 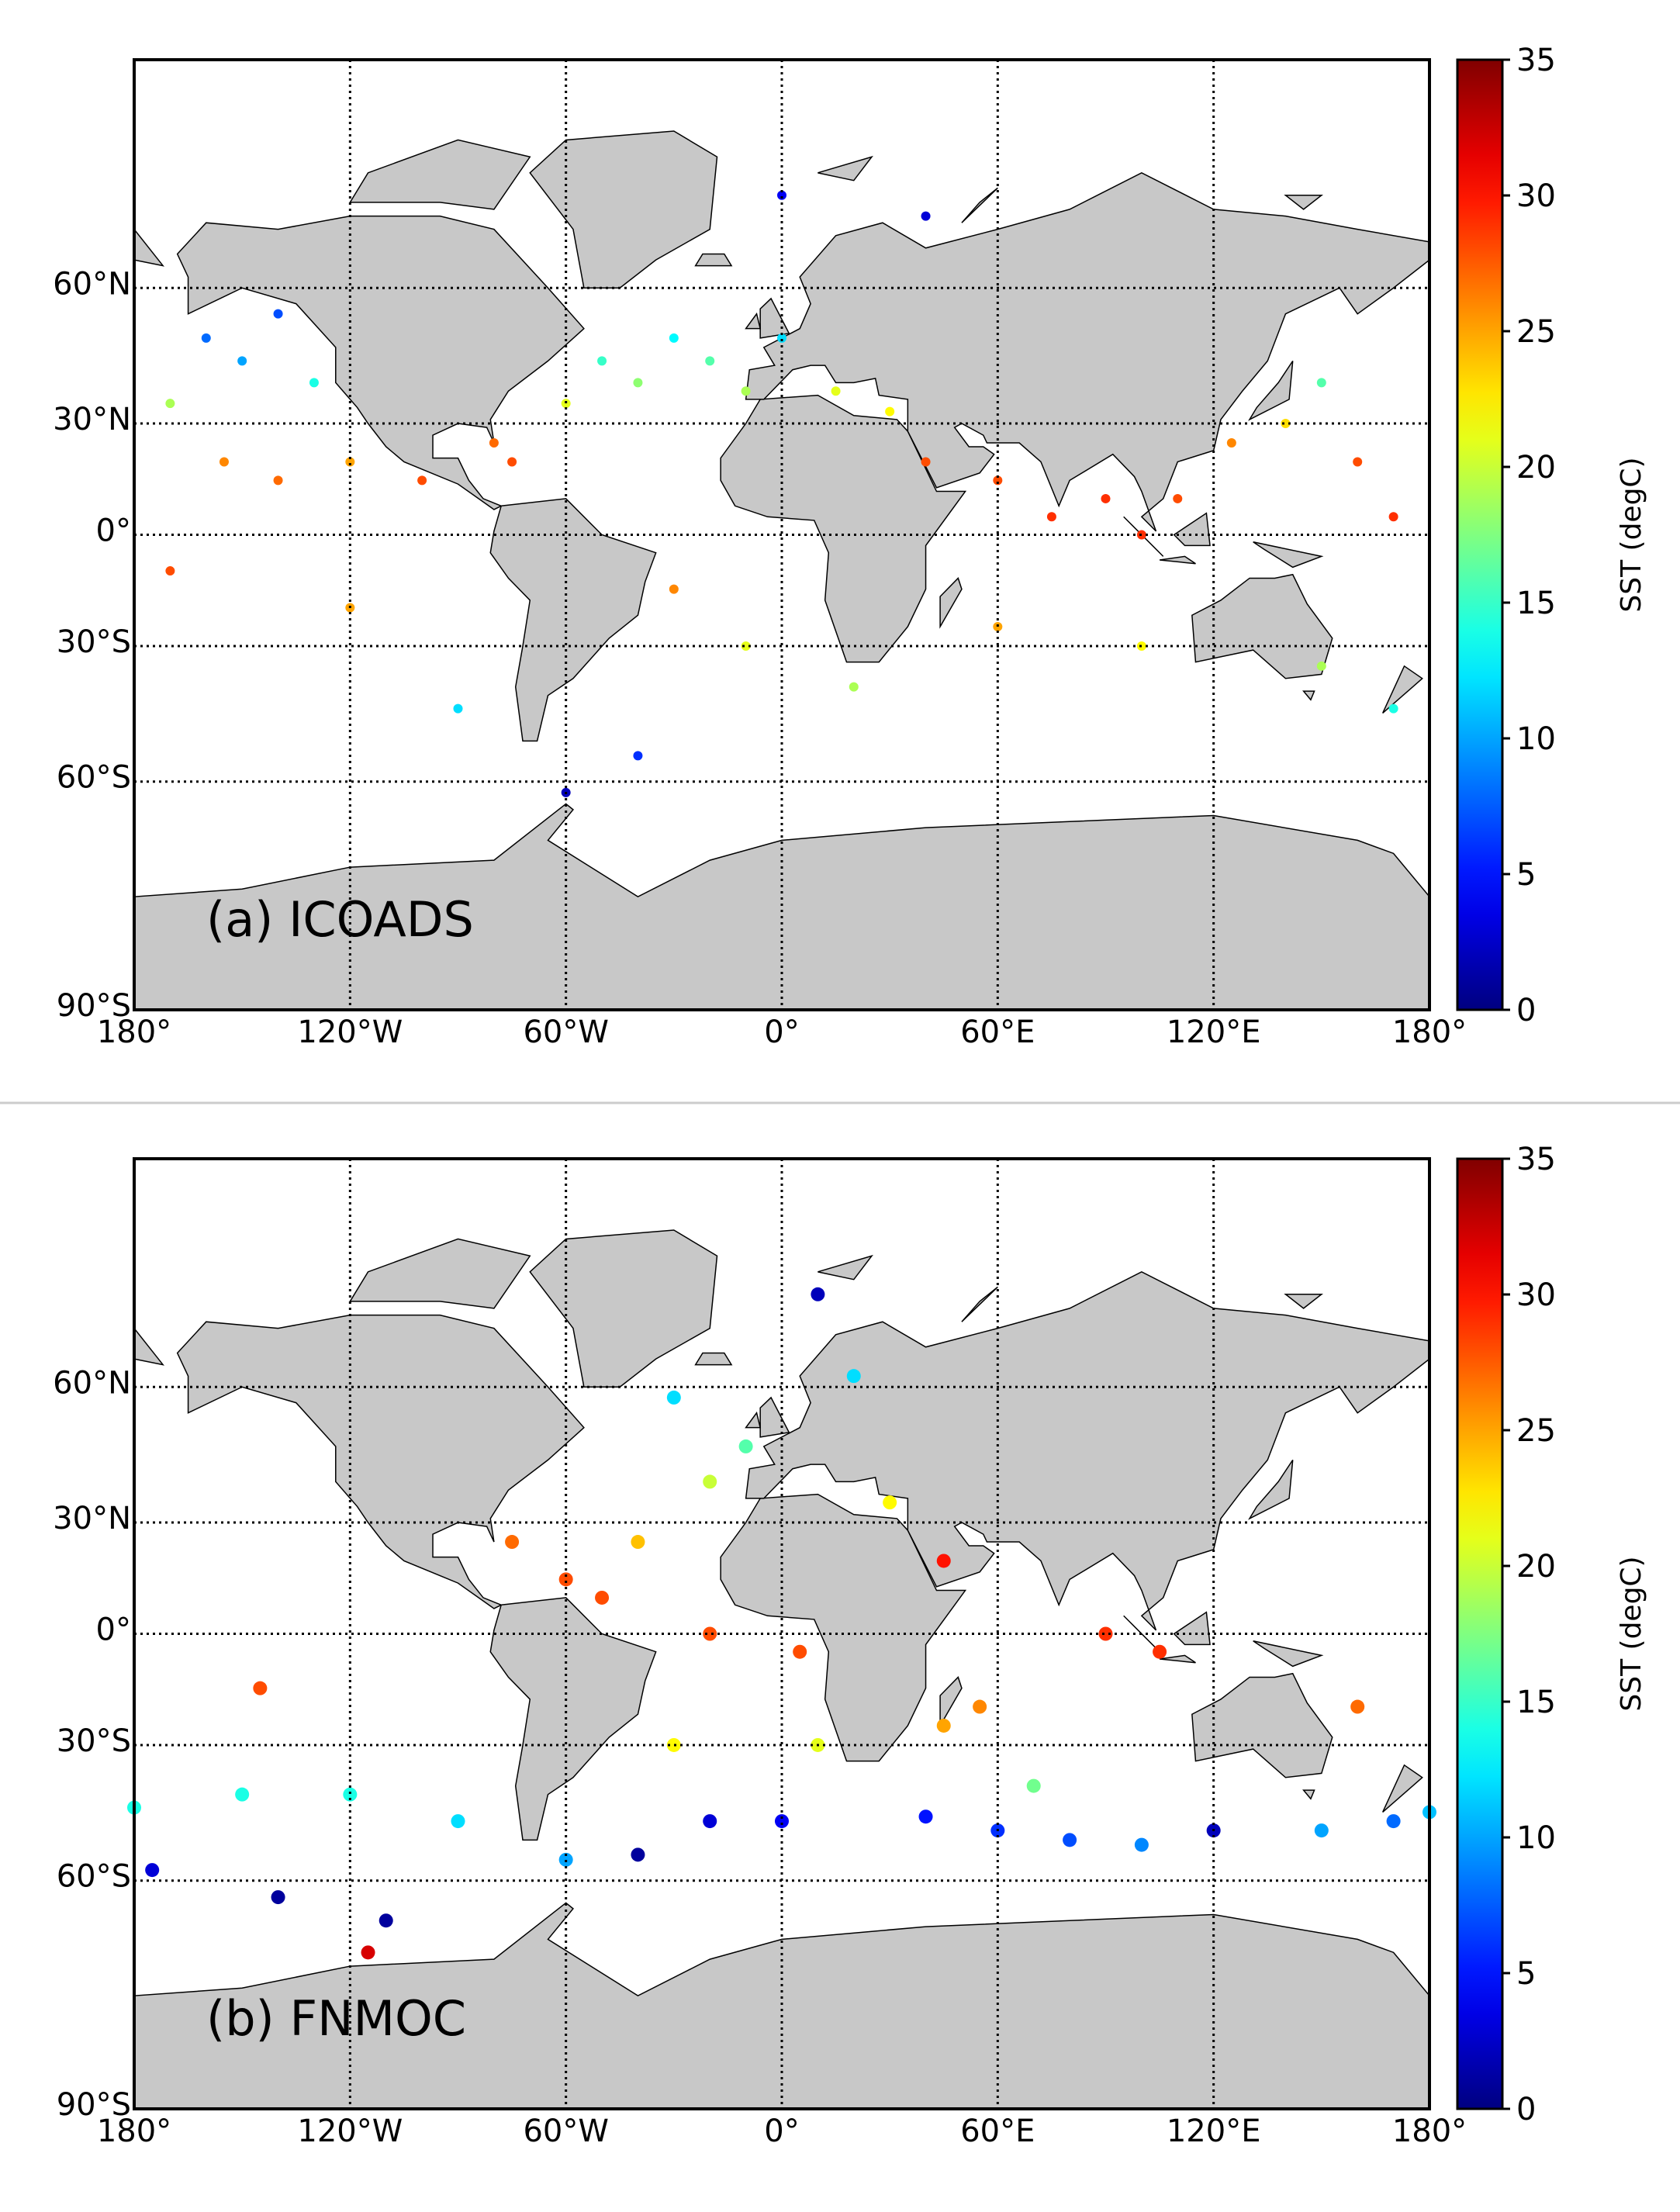 What do you see at coordinates (1480, 1633) in the screenshot?
I see `colorbar` at bounding box center [1480, 1633].